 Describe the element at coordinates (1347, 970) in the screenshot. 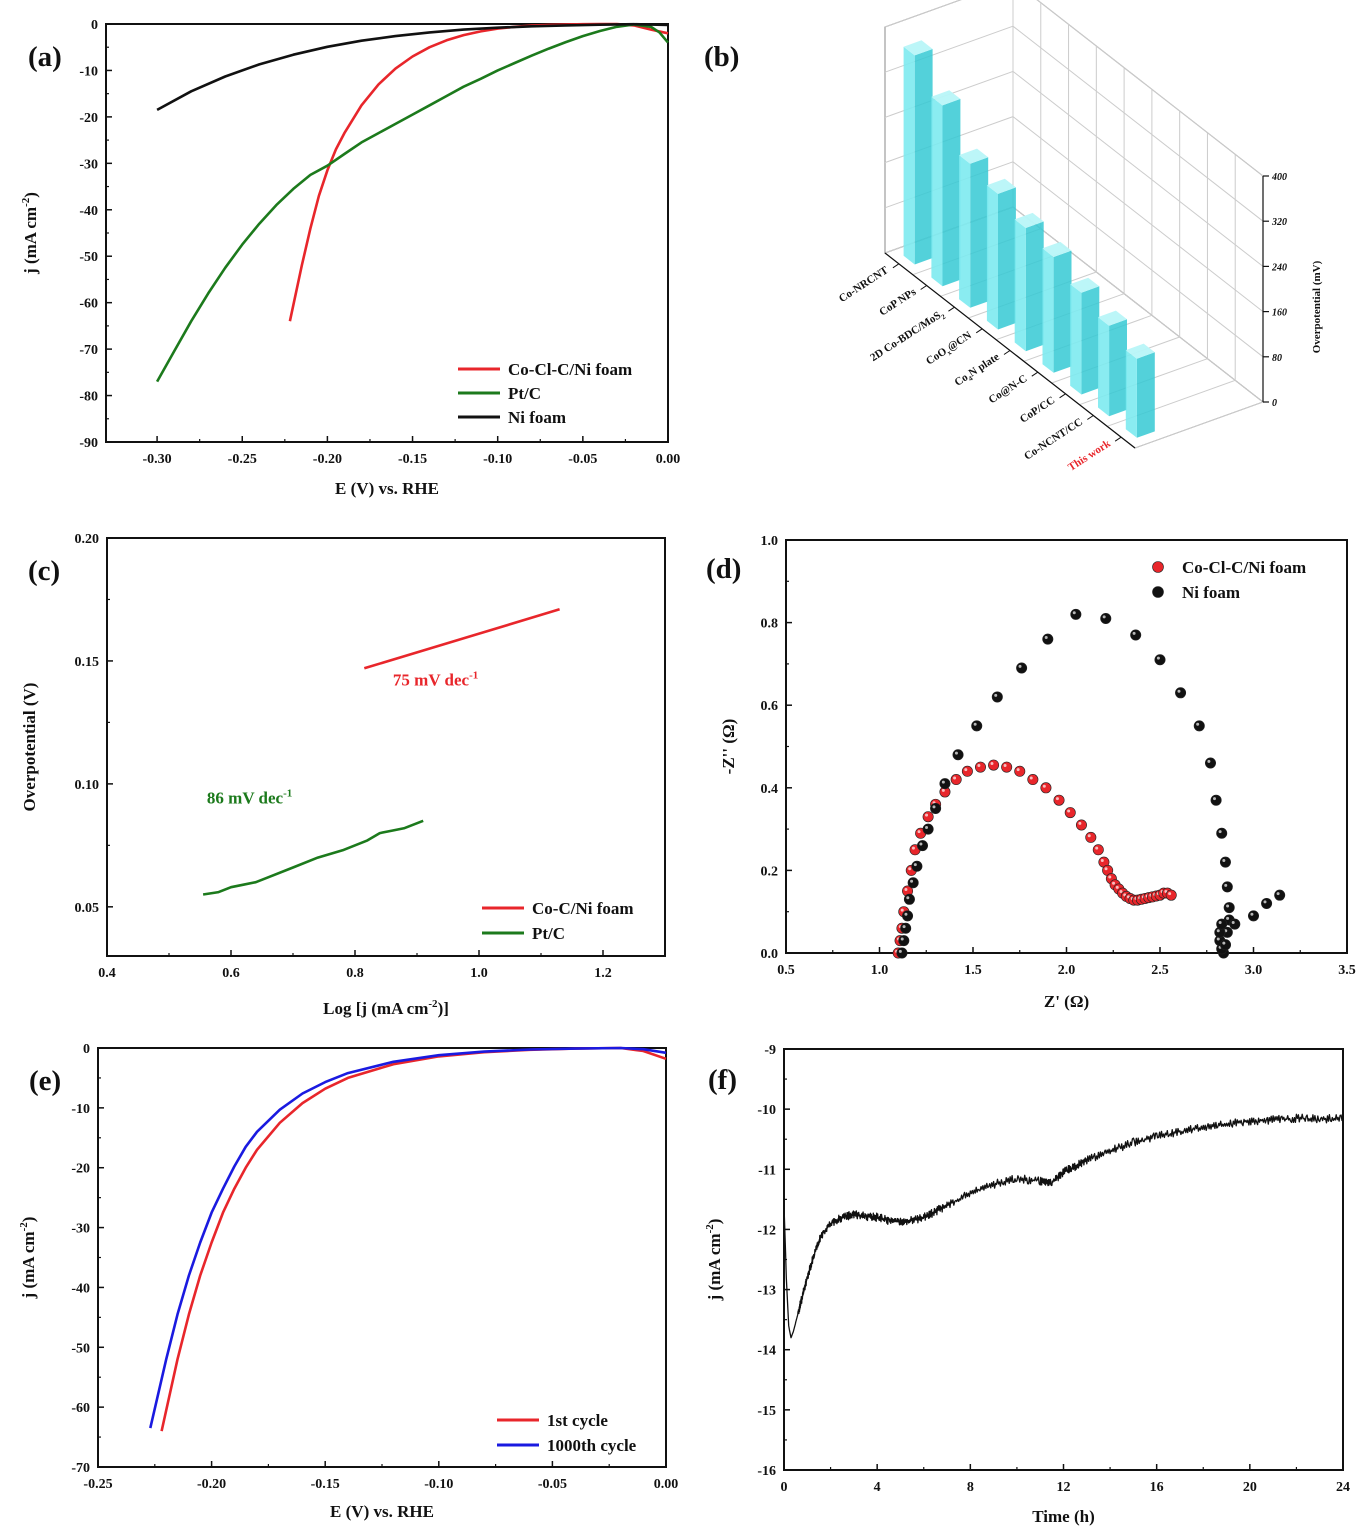

I see `x-tick-label: 3.5` at that location.